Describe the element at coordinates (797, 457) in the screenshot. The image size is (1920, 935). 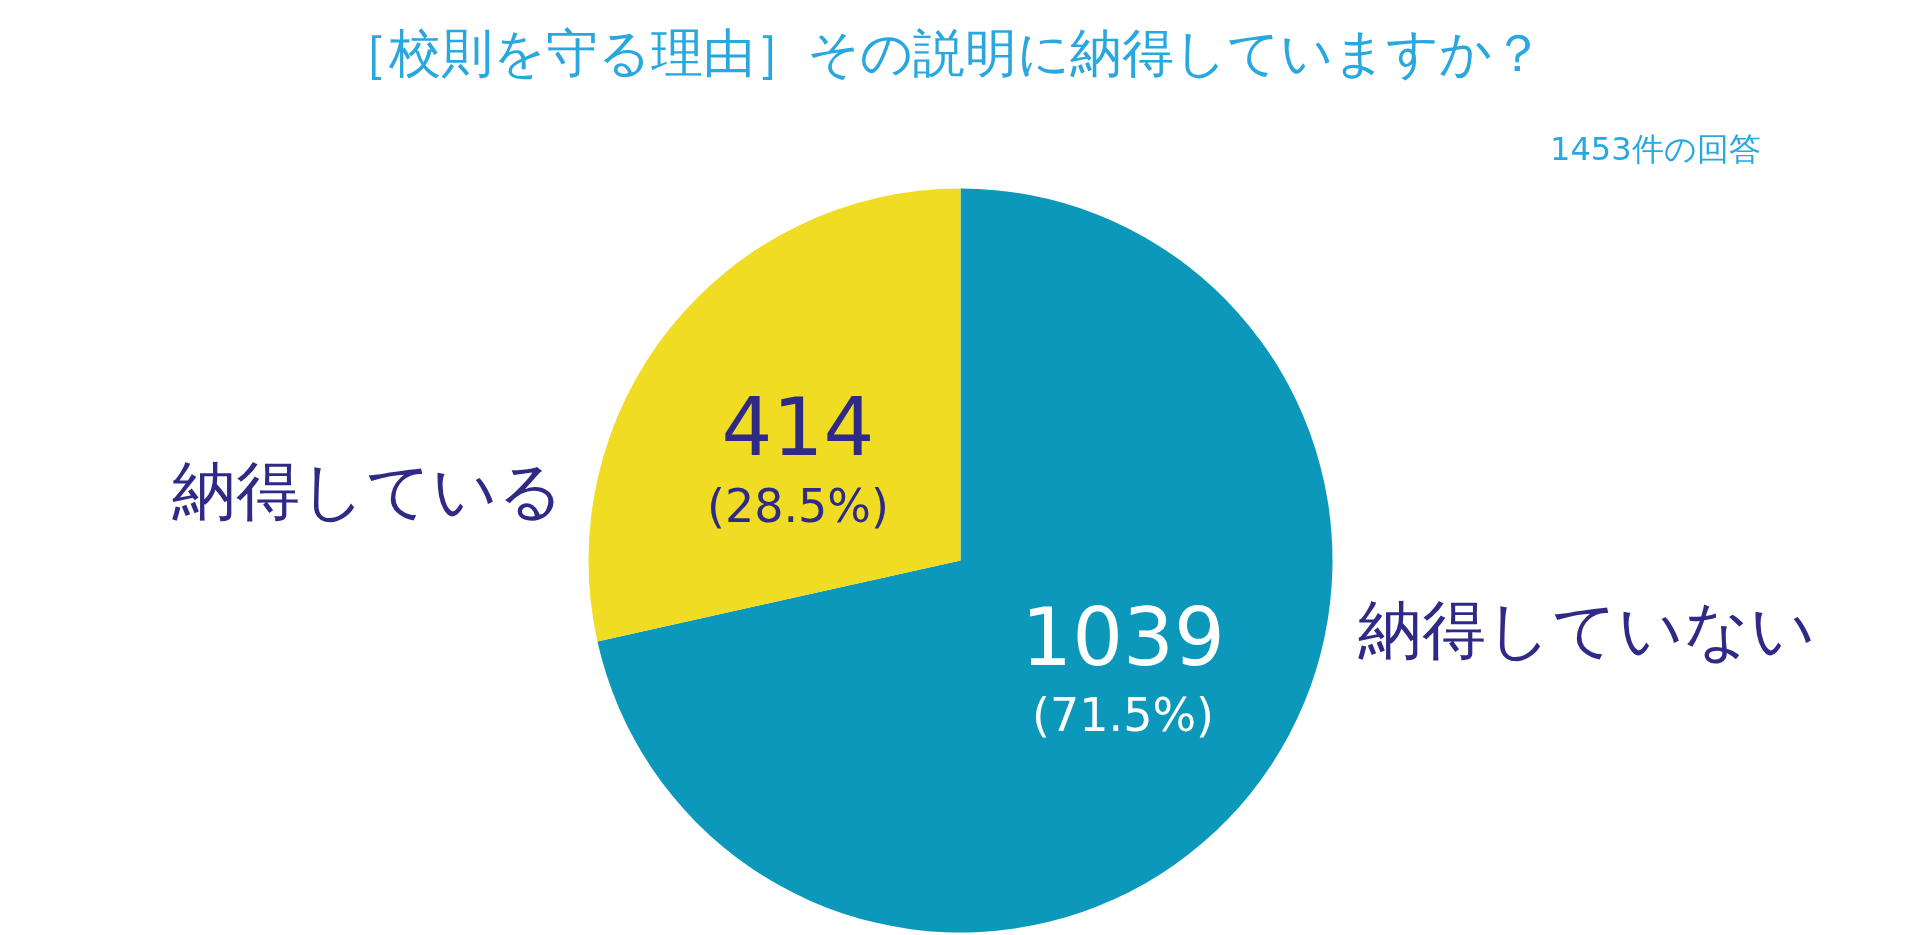
I see `data-label: 414 (28.5%)` at that location.